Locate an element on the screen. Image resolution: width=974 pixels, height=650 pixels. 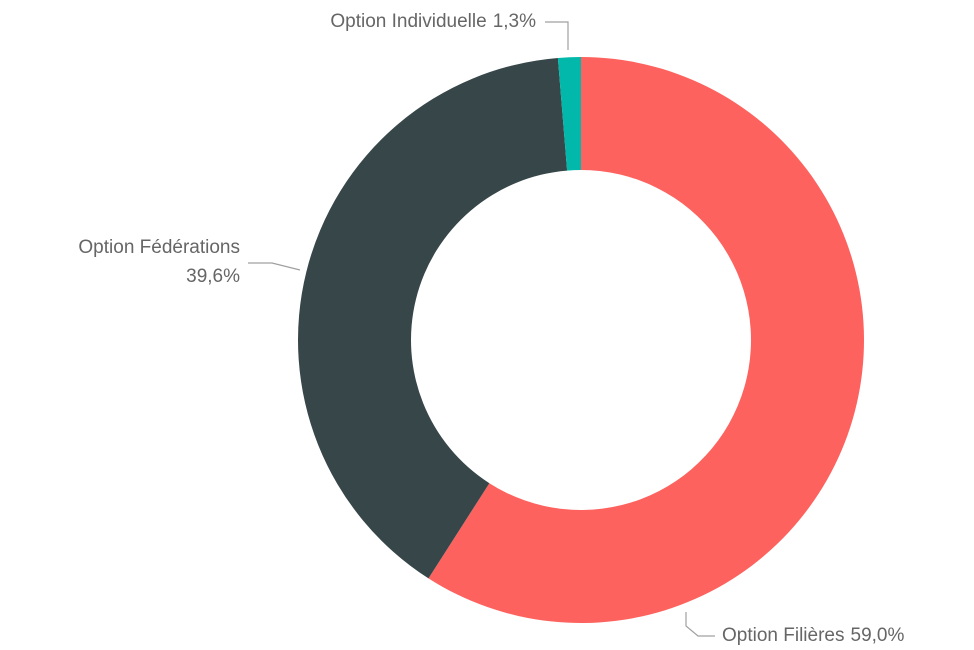
slice-value-label: 39,6% is located at coordinates (213, 276).